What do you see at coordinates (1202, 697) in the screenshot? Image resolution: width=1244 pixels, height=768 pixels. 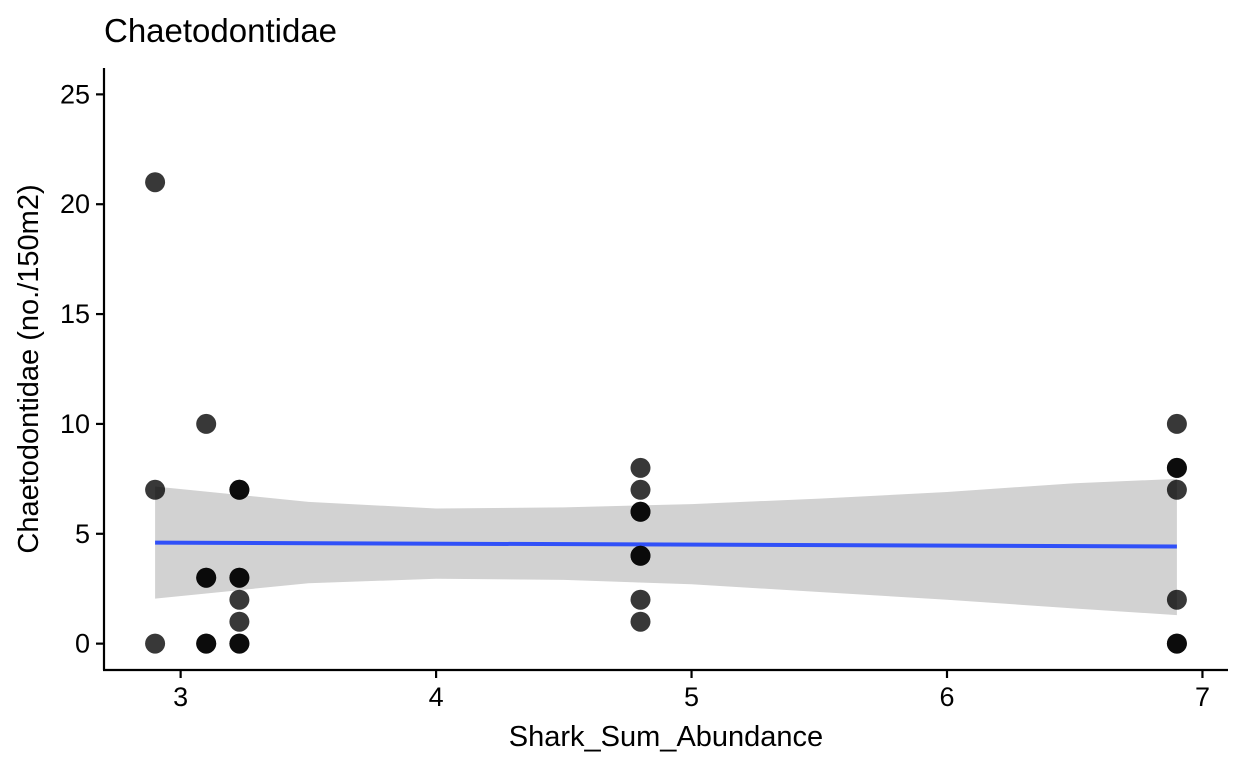 I see `x-tick-label: 7` at bounding box center [1202, 697].